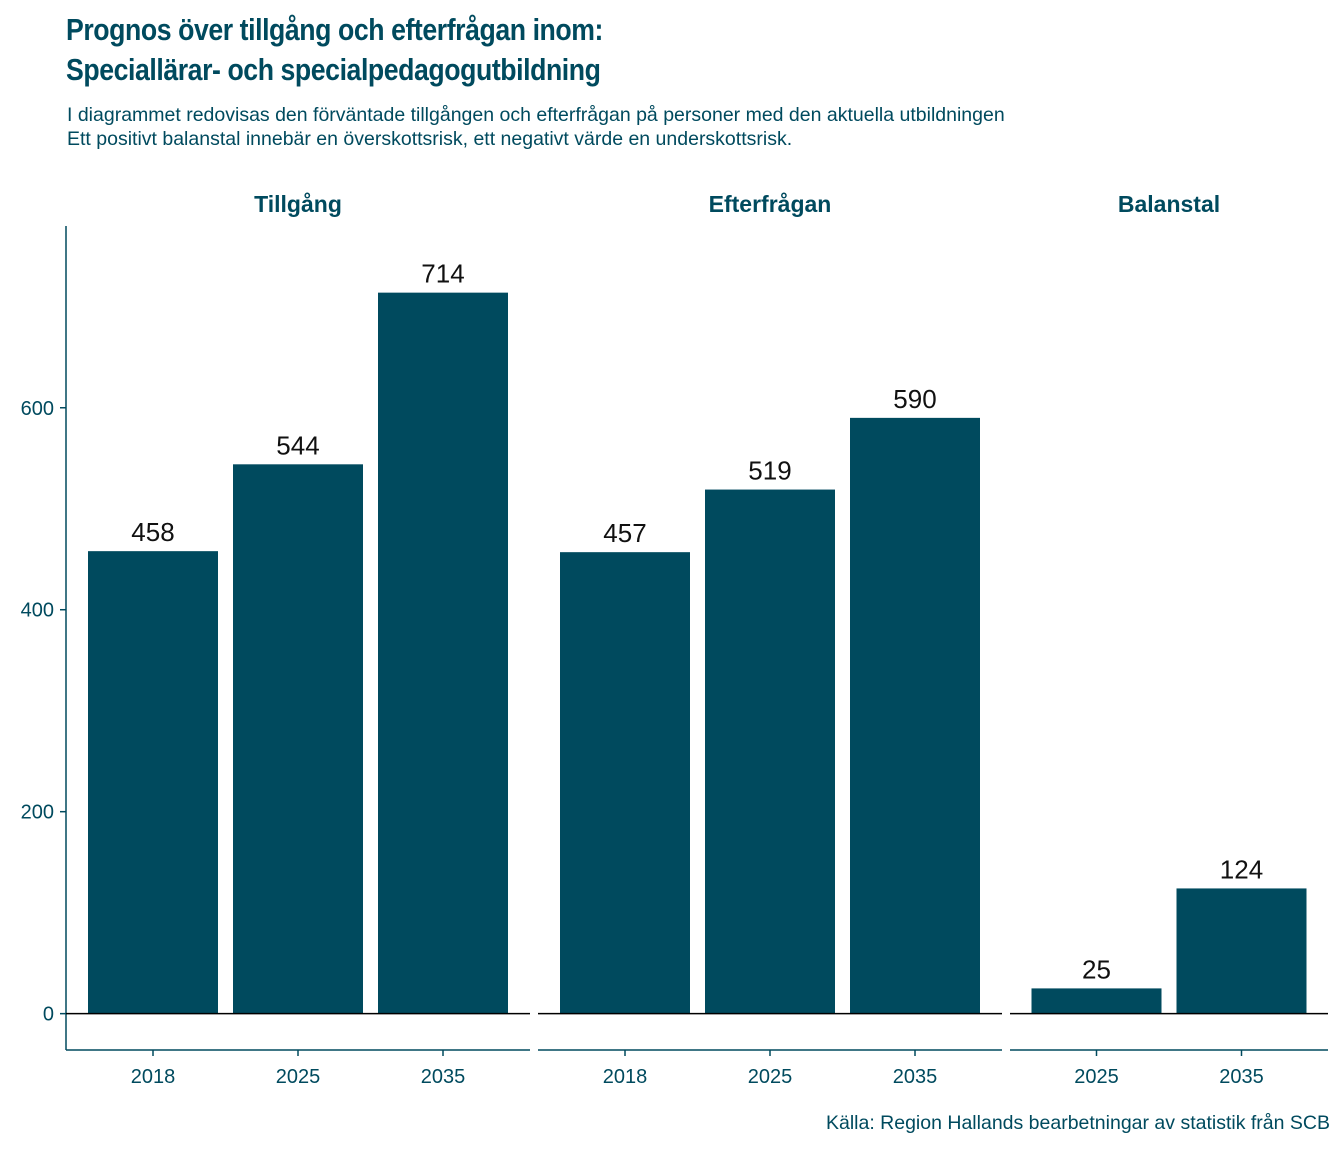 The width and height of the screenshot is (1344, 1152). What do you see at coordinates (443, 653) in the screenshot?
I see `bar-tillg-ng-2035` at bounding box center [443, 653].